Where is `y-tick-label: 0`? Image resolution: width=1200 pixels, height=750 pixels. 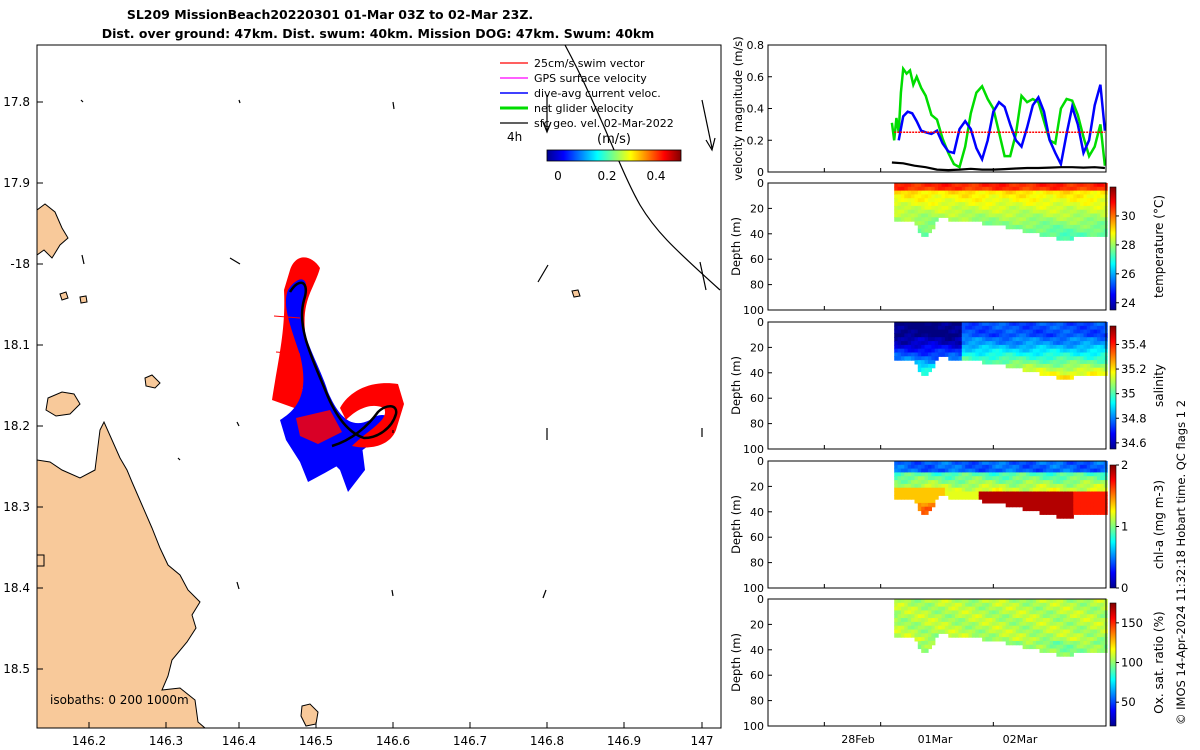
y-tick-label: 0 is located at coordinates (760, 461).